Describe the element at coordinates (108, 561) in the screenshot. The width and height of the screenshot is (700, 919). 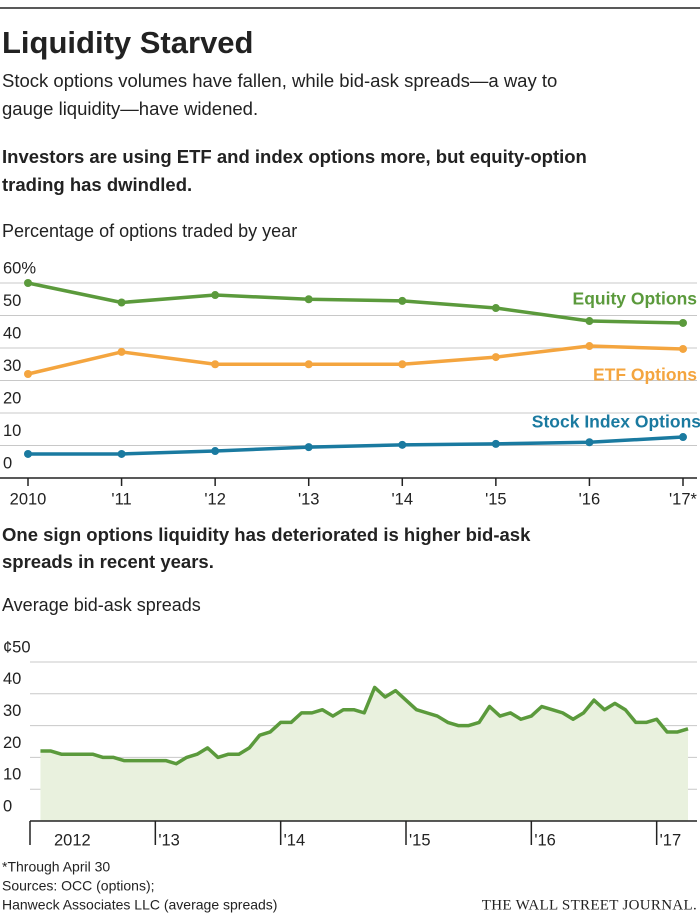
I see `chart-heading: spreads in recent years.` at that location.